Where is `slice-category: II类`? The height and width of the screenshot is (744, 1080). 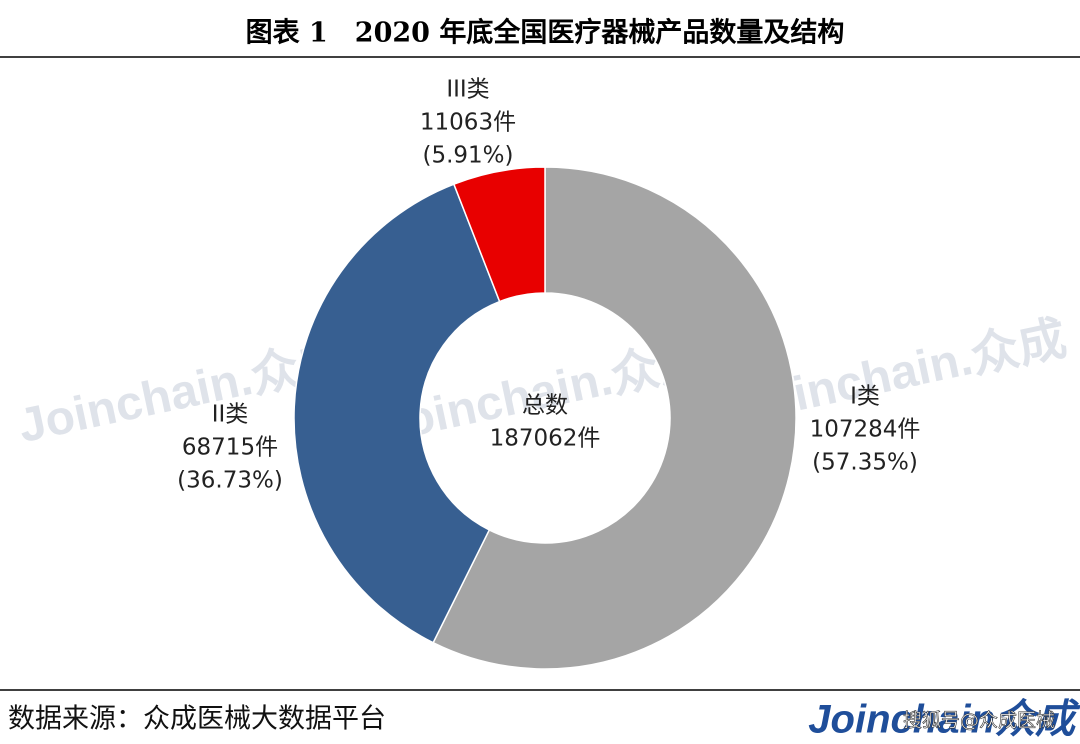
slice-category: II类 is located at coordinates (230, 415).